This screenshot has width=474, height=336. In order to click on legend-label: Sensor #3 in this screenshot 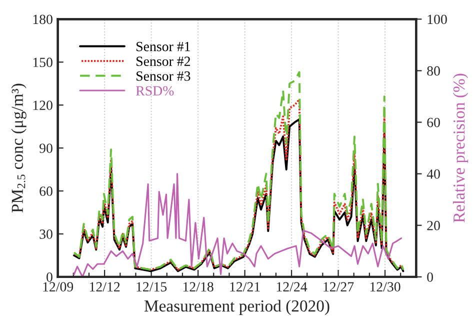, I will do `click(163, 76)`.